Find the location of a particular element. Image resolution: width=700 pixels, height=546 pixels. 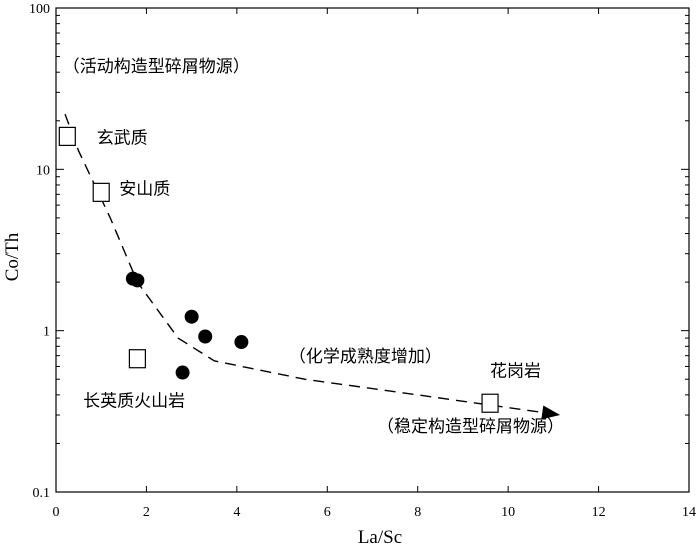

x-tick-label: 8 is located at coordinates (417, 512).